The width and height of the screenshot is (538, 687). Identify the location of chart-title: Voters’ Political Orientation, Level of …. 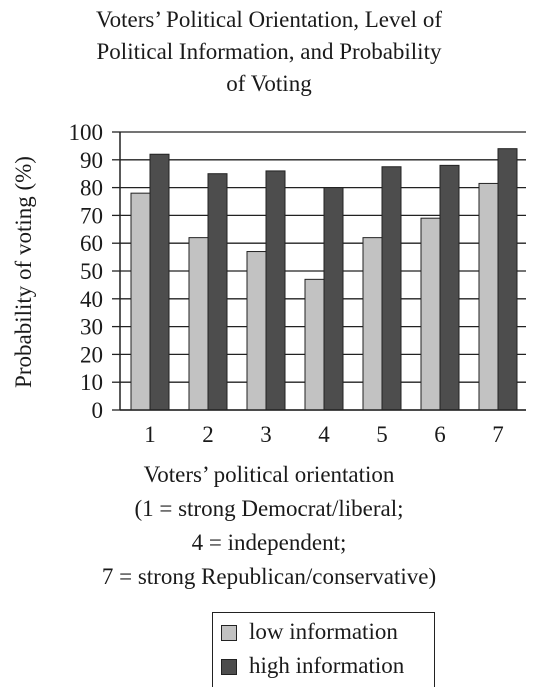
(269, 52).